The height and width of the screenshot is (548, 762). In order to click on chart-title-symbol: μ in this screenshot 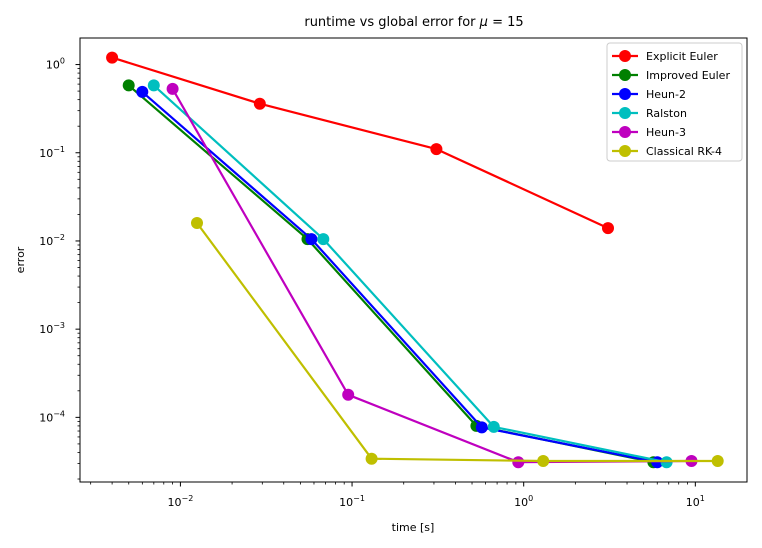, I will do `click(483, 22)`.